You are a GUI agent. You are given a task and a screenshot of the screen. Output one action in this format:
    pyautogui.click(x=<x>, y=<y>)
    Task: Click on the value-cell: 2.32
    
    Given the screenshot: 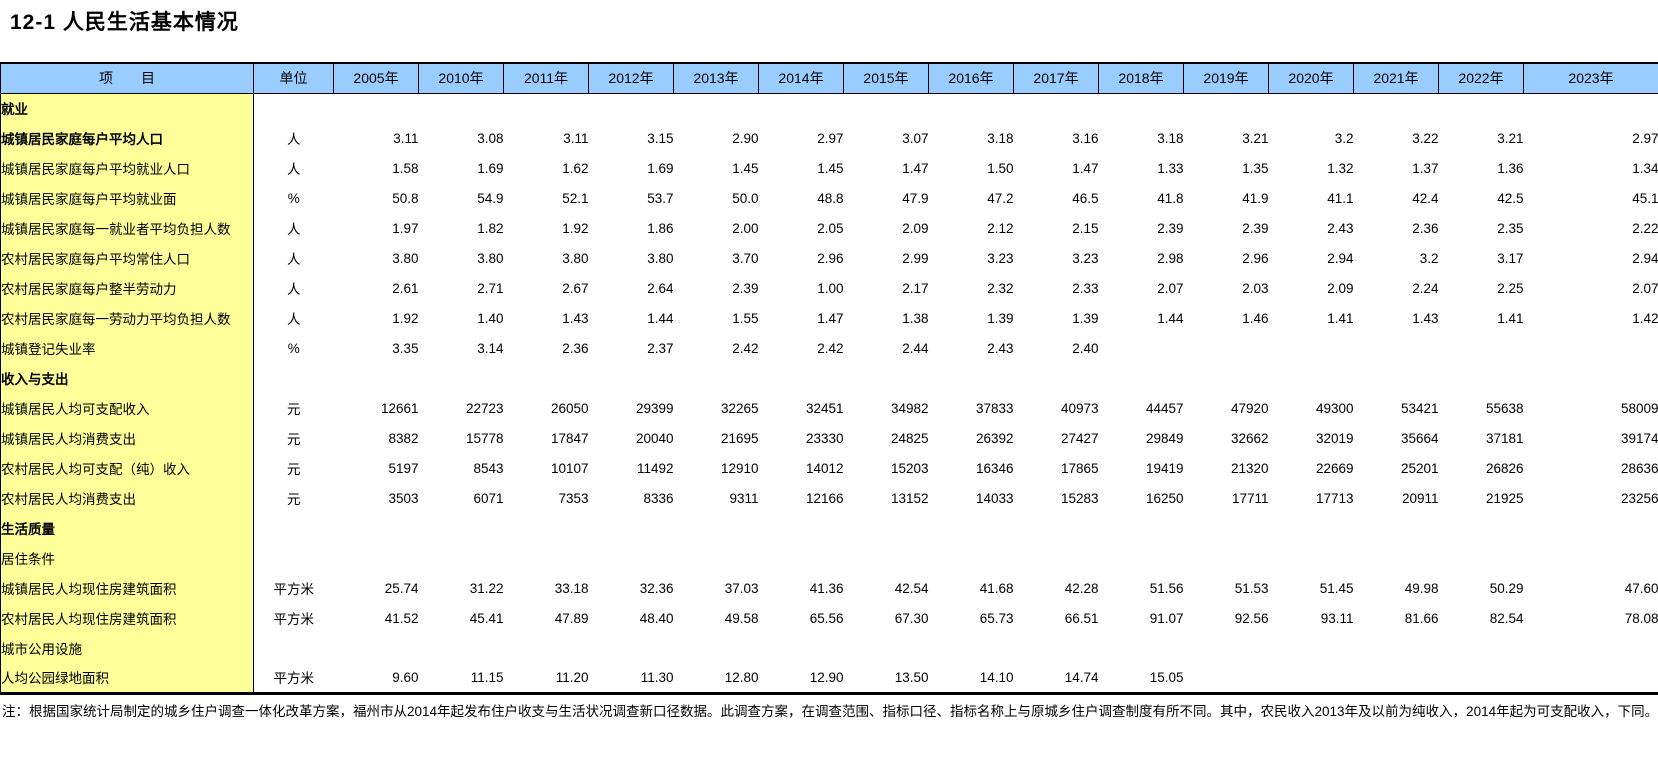 What is the action you would take?
    pyautogui.click(x=1000, y=288)
    